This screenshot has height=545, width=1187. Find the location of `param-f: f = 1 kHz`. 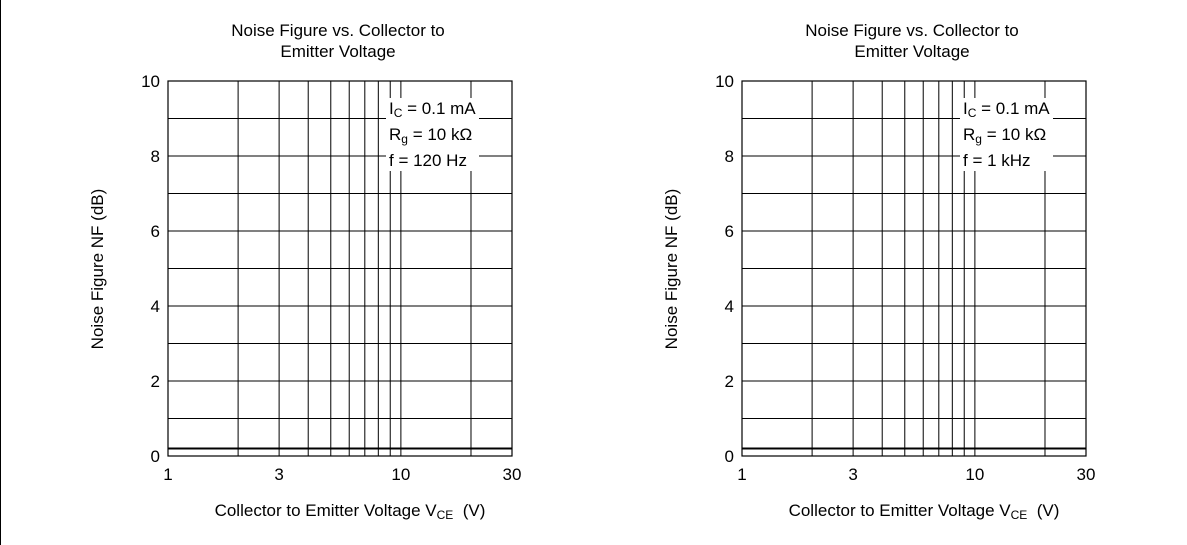

param-f: f = 1 kHz is located at coordinates (997, 160).